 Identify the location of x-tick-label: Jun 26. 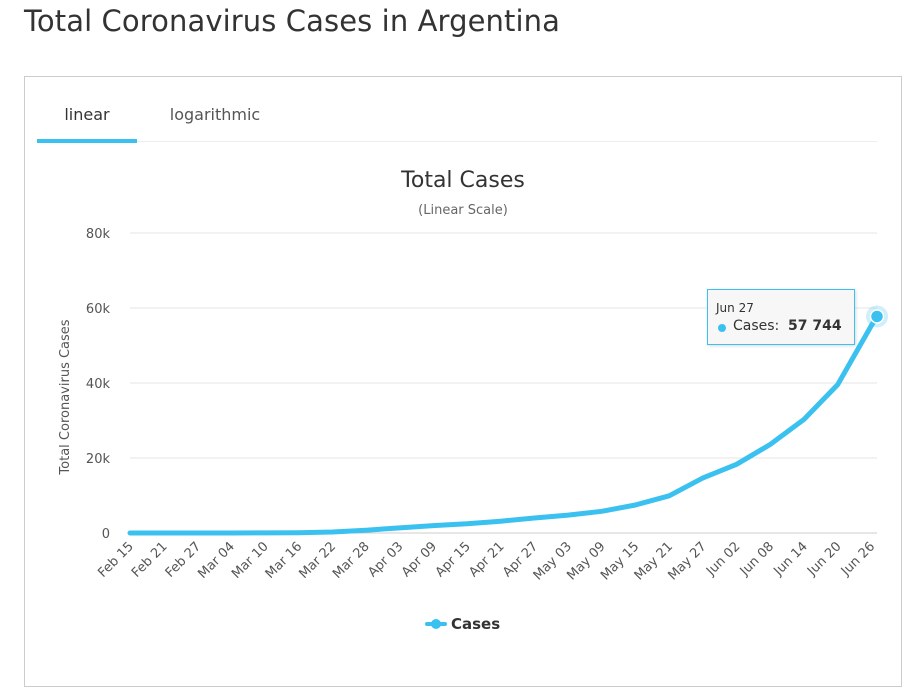
(858, 559).